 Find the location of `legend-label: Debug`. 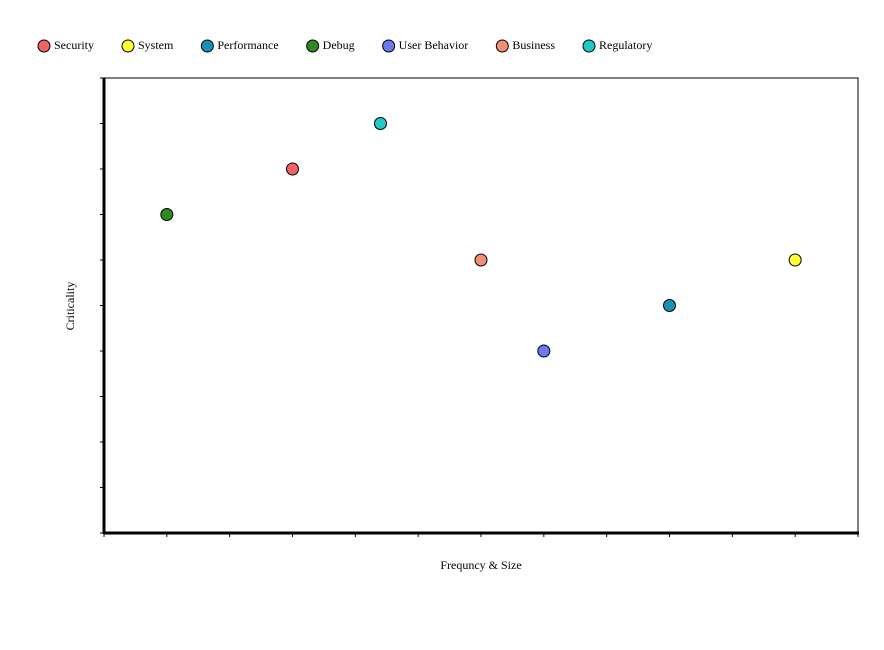

legend-label: Debug is located at coordinates (339, 45).